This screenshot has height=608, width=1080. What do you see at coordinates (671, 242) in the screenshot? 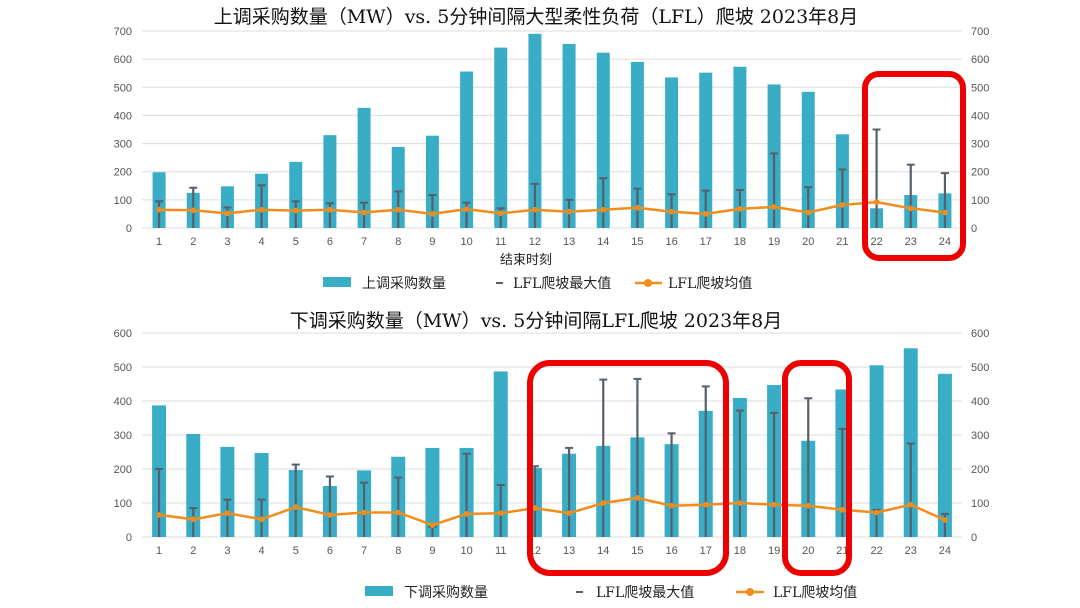
I see `x-tick-label: 16` at bounding box center [671, 242].